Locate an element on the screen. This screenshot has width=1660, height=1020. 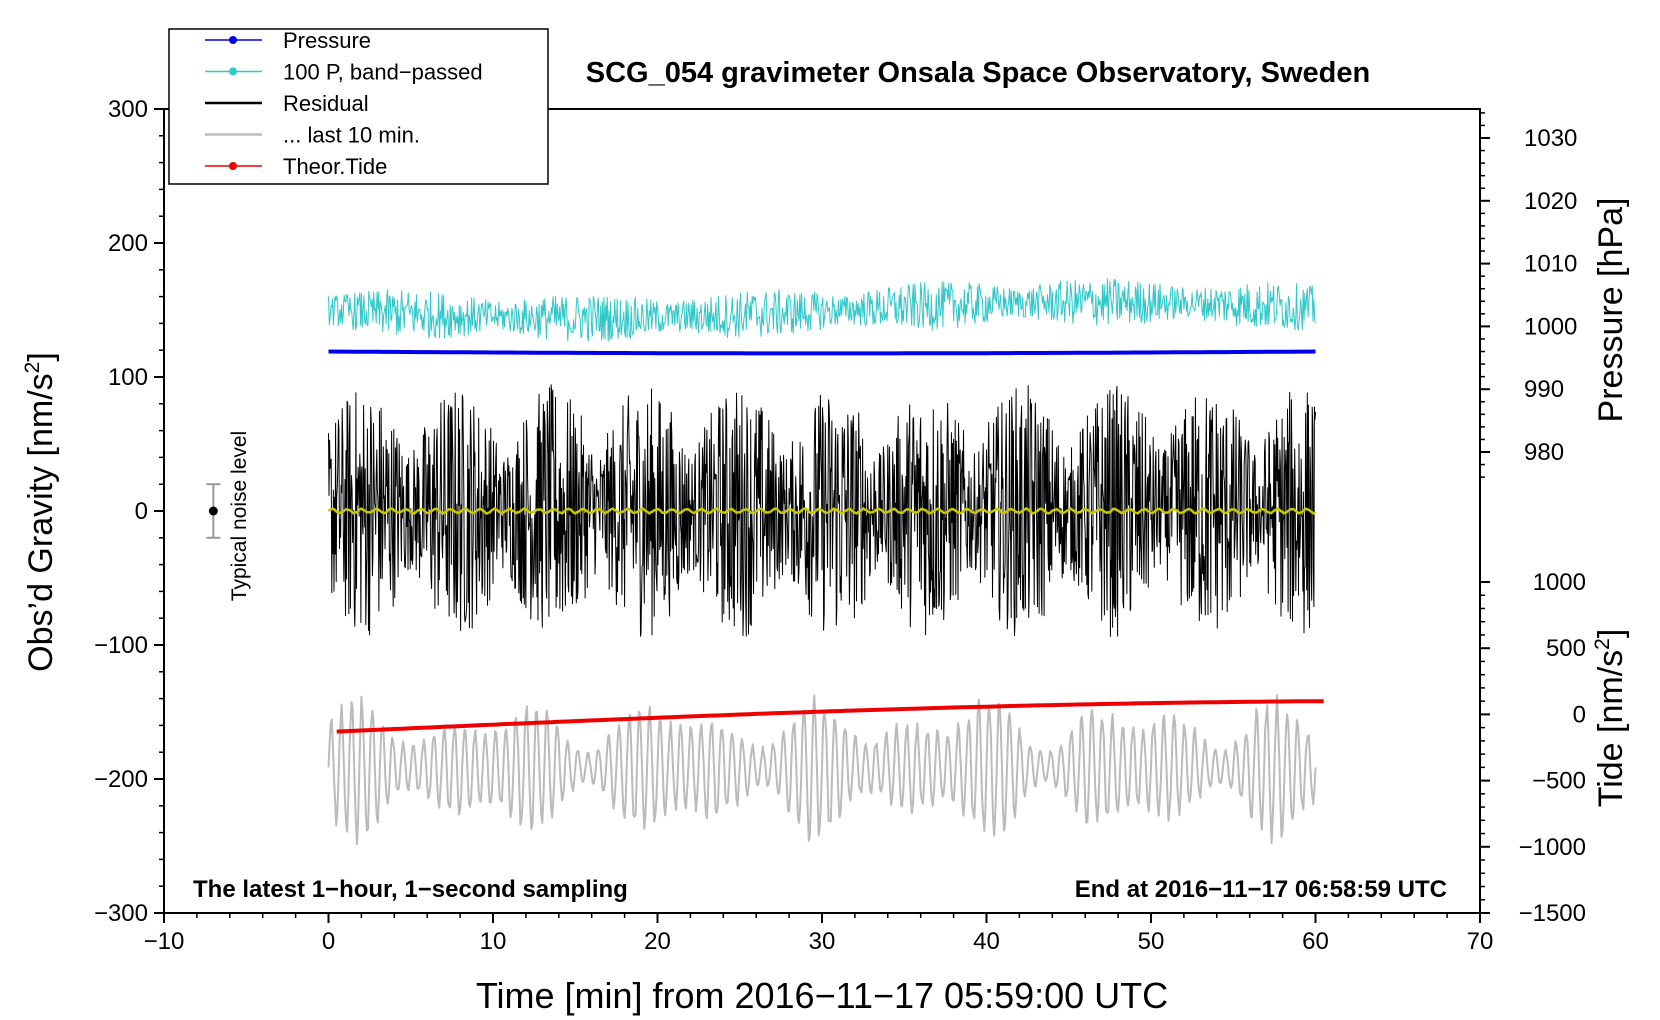
pressure-tick-label: 1030 is located at coordinates (1550, 138).